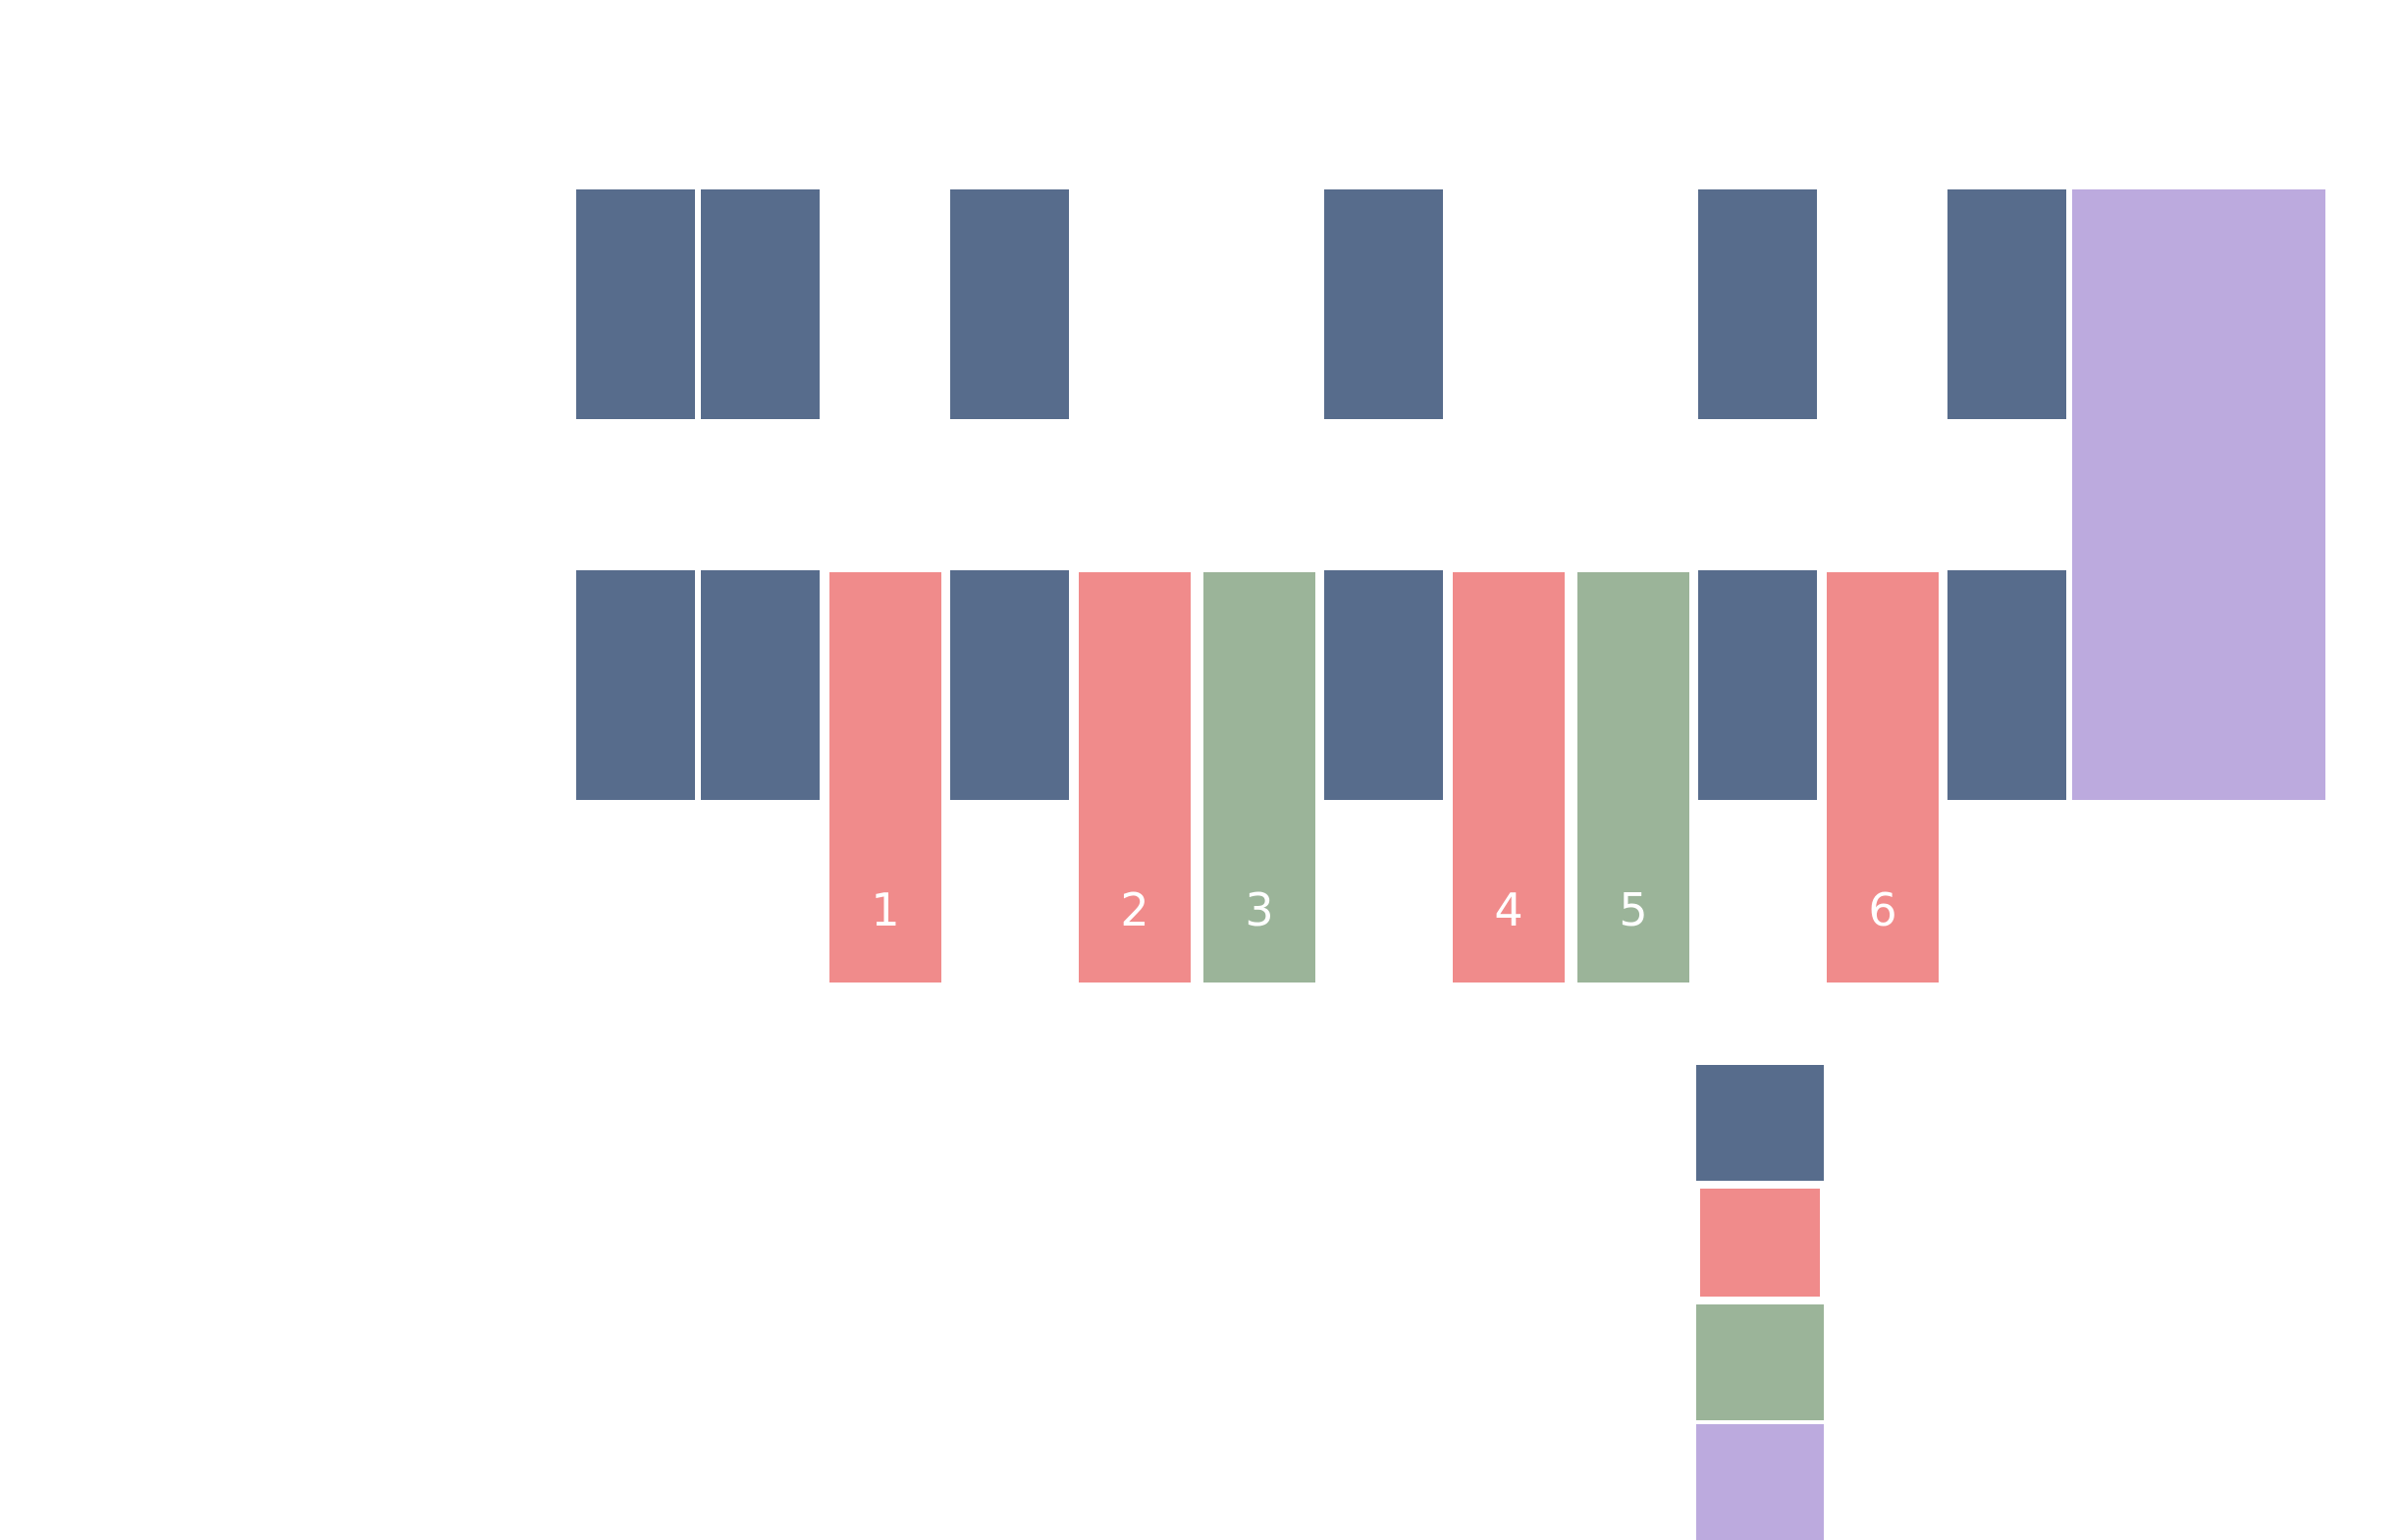 The height and width of the screenshot is (1540, 2400). What do you see at coordinates (886, 909) in the screenshot?
I see `tile-number-label: 1` at bounding box center [886, 909].